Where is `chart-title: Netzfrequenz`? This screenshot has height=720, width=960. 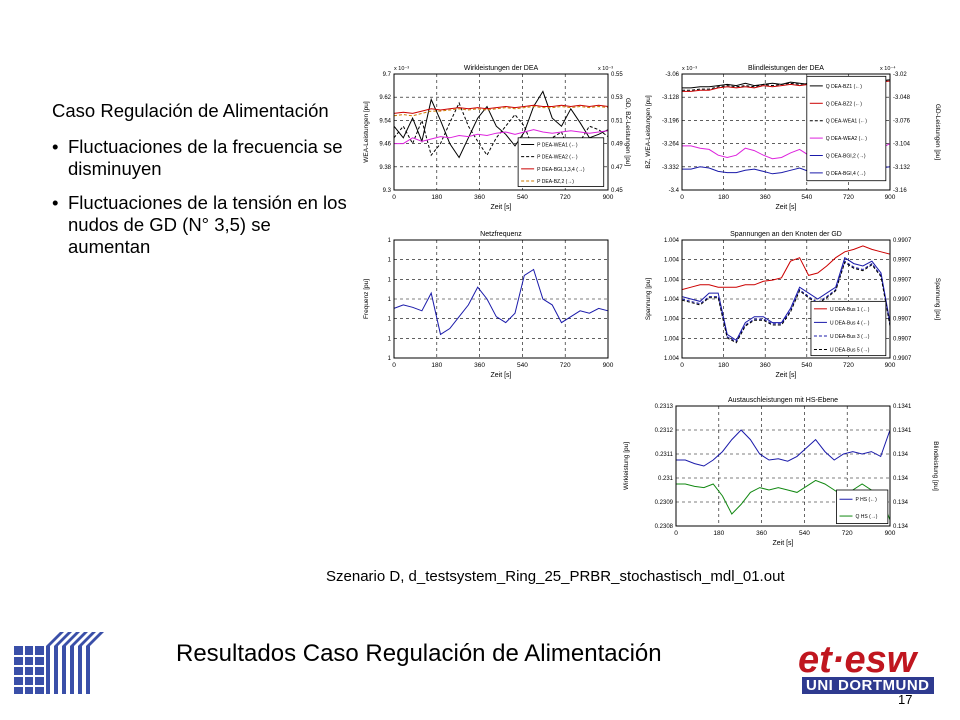
chart-title: Netzfrequenz is located at coordinates (501, 234).